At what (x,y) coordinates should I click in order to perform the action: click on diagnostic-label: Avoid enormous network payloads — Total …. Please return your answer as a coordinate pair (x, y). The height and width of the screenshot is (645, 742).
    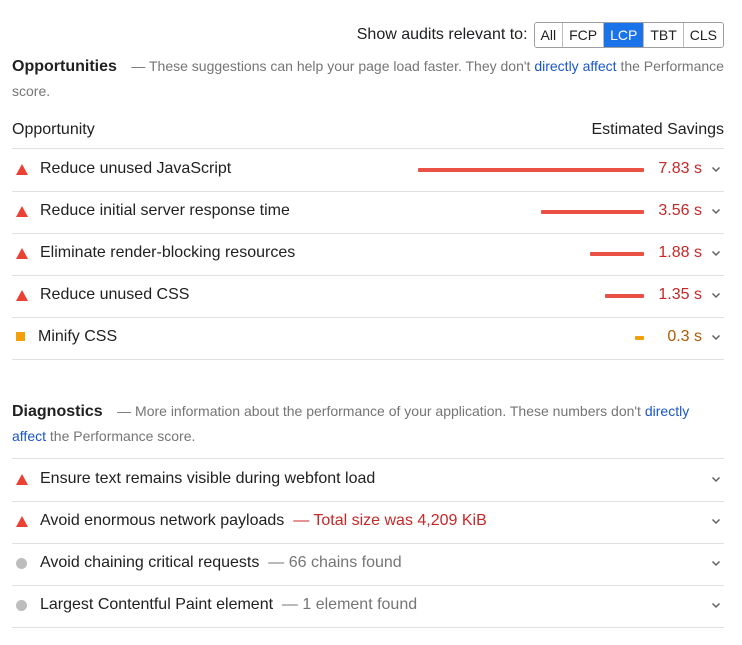
    Looking at the image, I should click on (263, 521).